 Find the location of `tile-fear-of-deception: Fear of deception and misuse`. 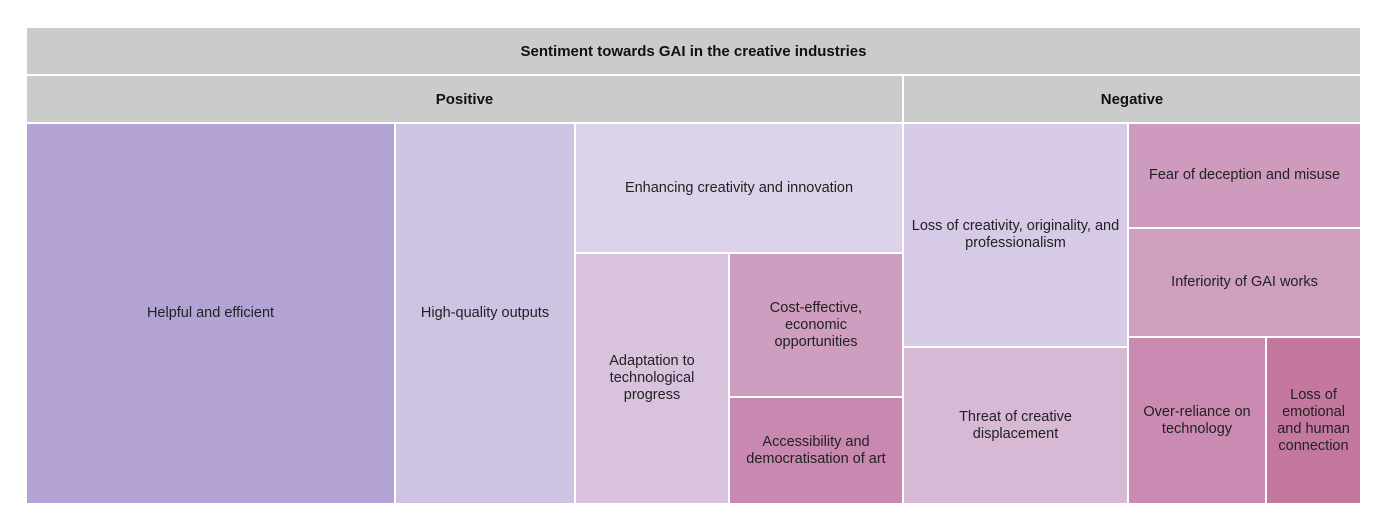

tile-fear-of-deception: Fear of deception and misuse is located at coordinates (1244, 175).